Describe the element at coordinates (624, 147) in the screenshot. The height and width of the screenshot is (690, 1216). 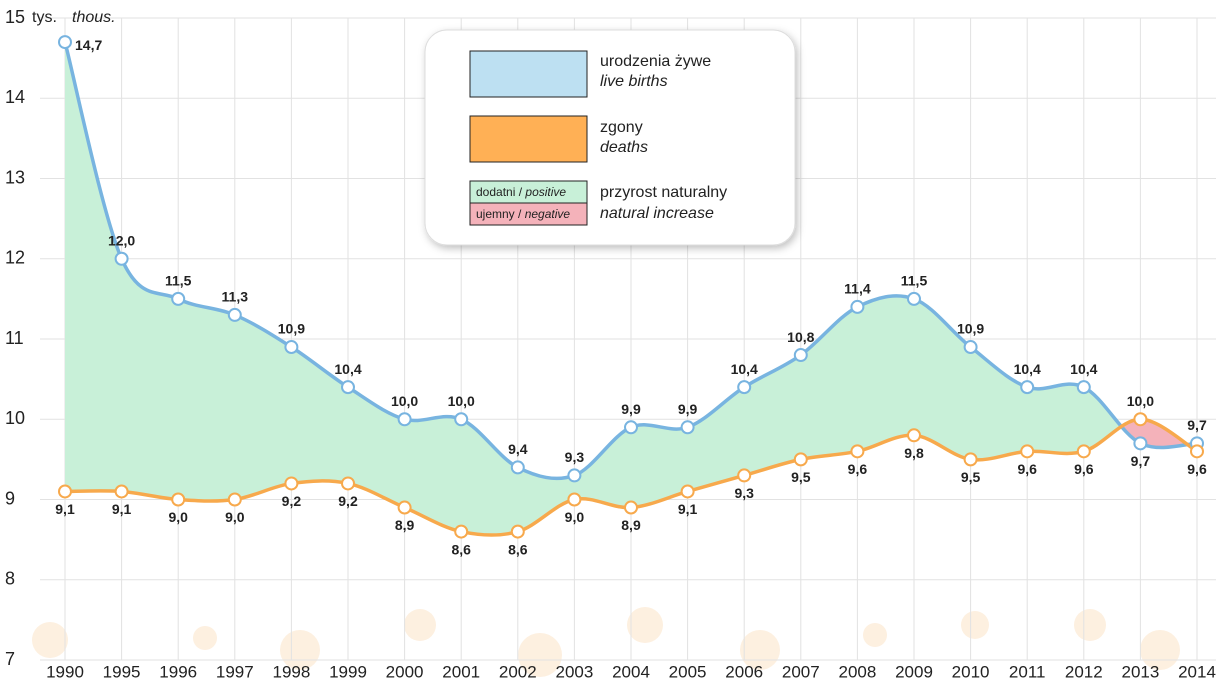
I see `legend-label: deaths` at that location.